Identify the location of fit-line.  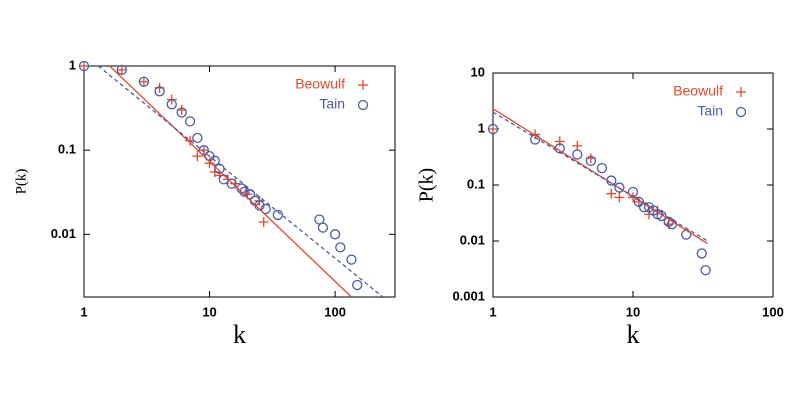
(600, 176).